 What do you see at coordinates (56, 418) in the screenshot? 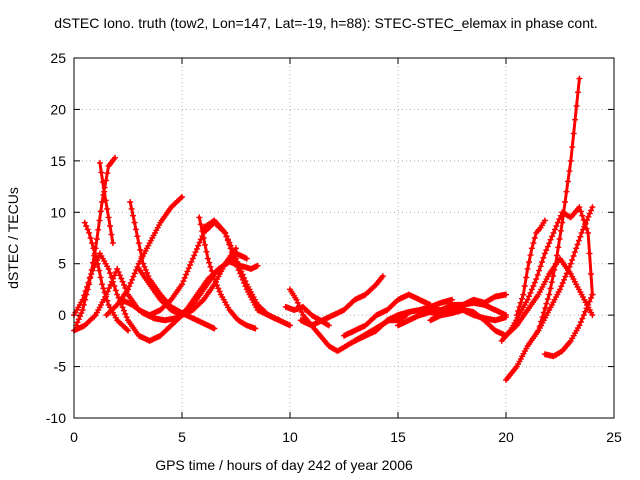
I see `y-tick-label: -10` at bounding box center [56, 418].